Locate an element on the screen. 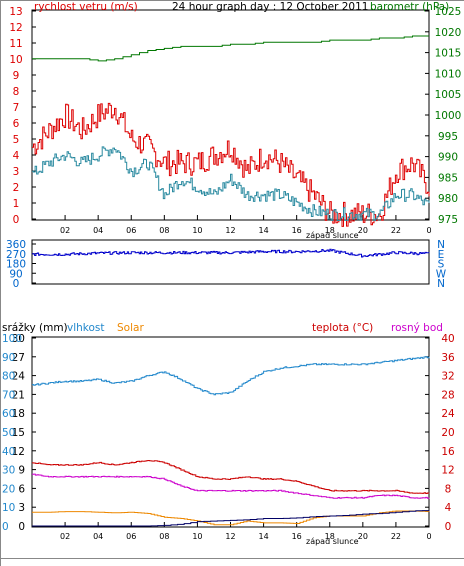 Image resolution: width=464 pixels, height=566 pixels. top-right-tick-label: 980 is located at coordinates (448, 199).